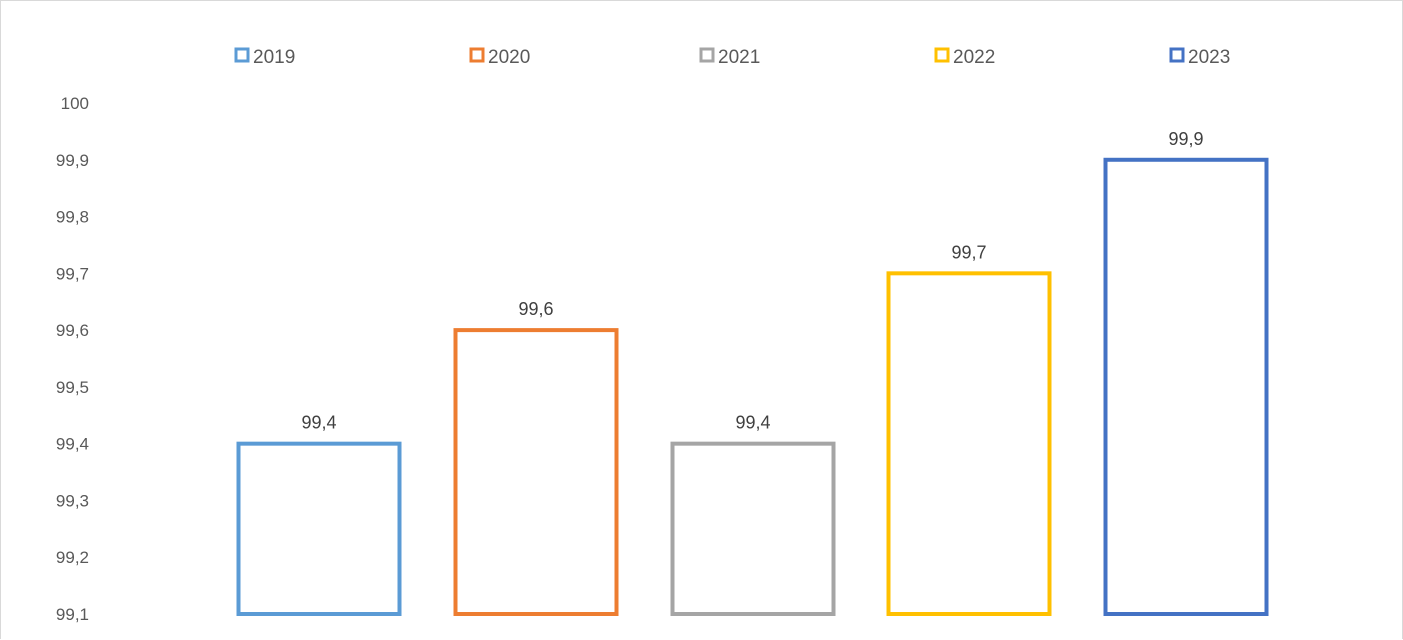 The height and width of the screenshot is (640, 1403). Describe the element at coordinates (72, 160) in the screenshot. I see `y-tick-label: 99,9` at that location.